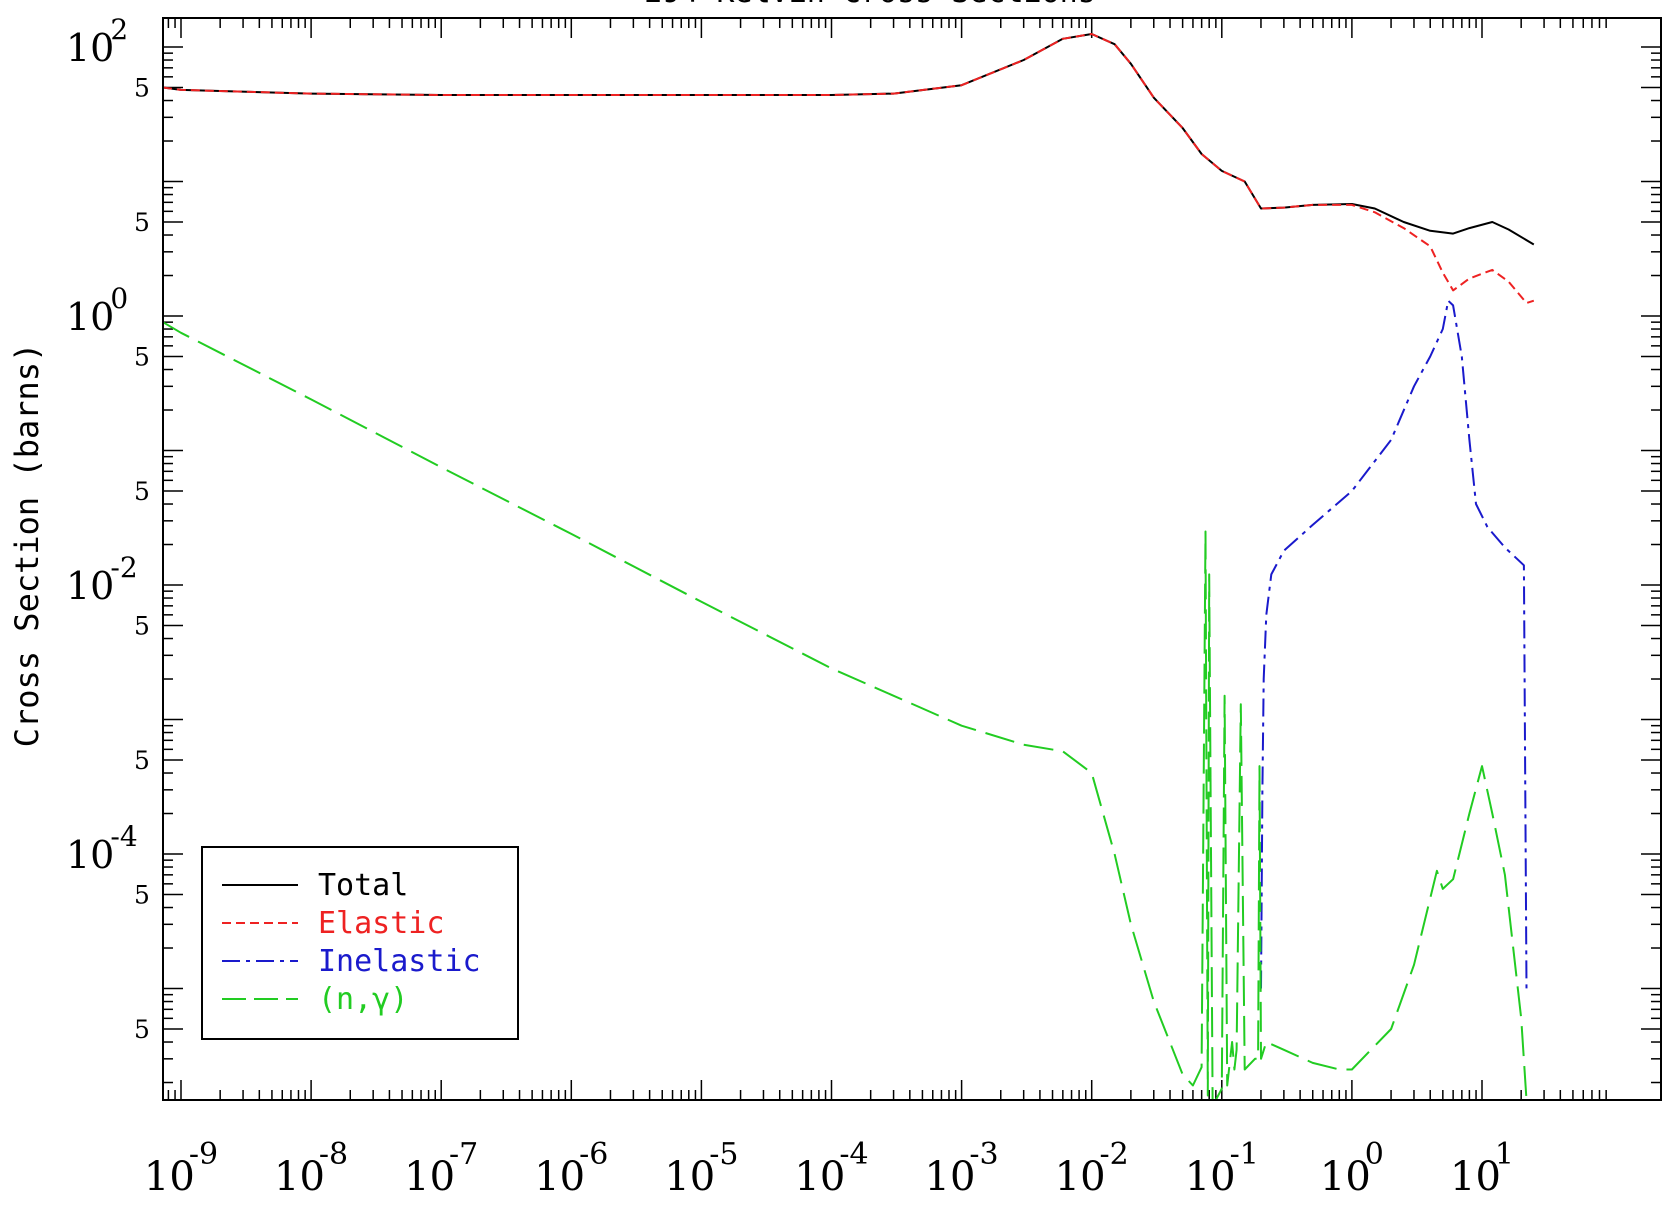 The width and height of the screenshot is (1663, 1207). I want to click on x-tick-label: 10⁻⁹, so click(181, 1168).